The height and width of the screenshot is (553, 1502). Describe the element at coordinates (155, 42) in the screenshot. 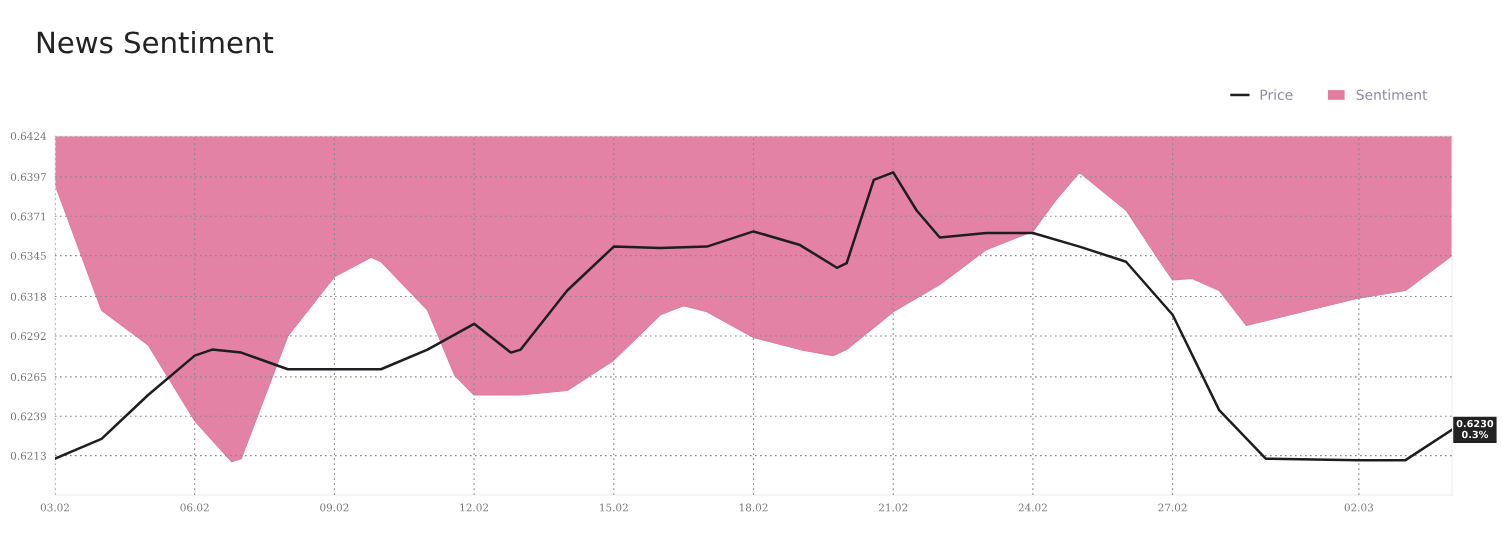

I see `chart-title: News Sentiment` at that location.